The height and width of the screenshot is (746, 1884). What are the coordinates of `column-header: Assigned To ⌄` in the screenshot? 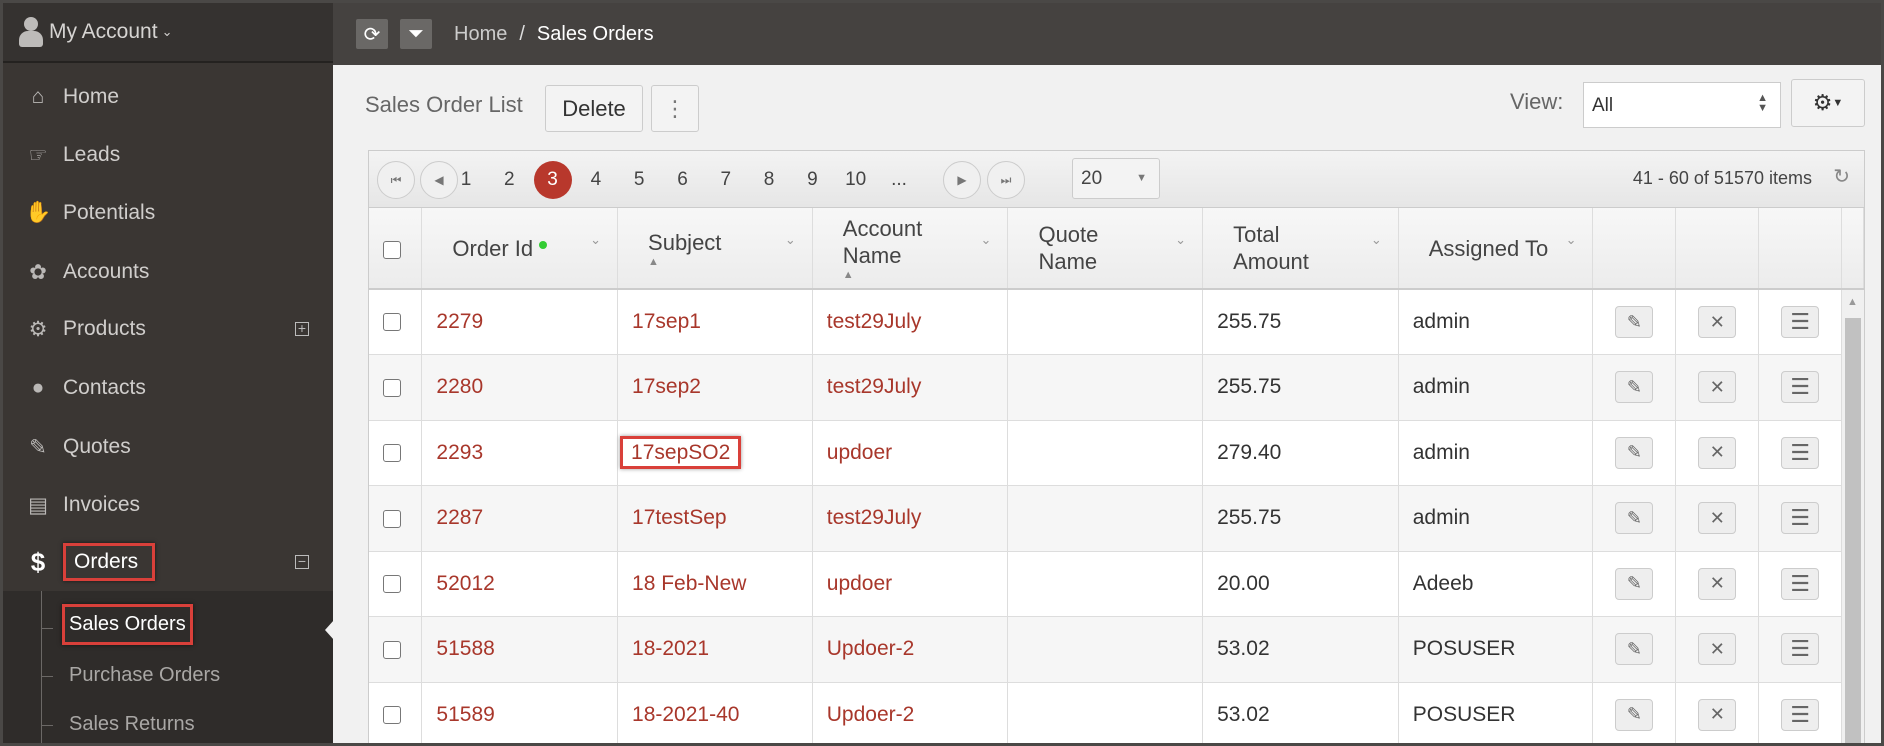 It's located at (1496, 249).